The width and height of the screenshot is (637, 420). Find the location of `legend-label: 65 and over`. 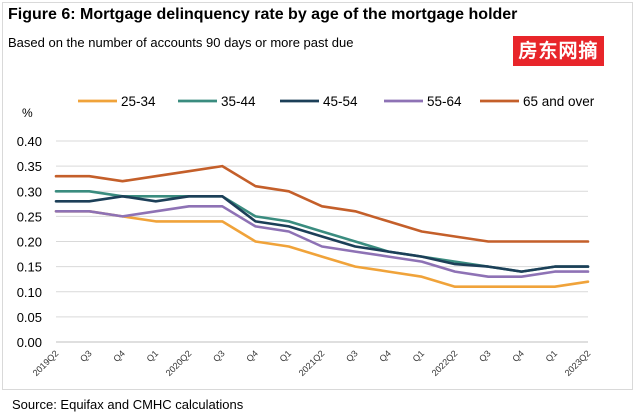

legend-label: 65 and over is located at coordinates (559, 101).